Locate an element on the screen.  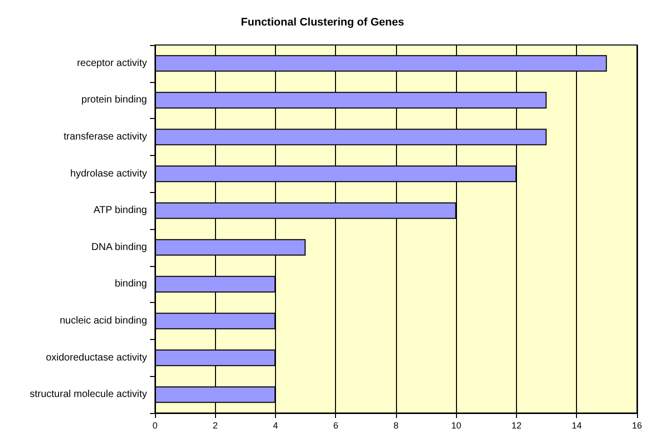
y-tick-label: protein binding is located at coordinates (114, 100).